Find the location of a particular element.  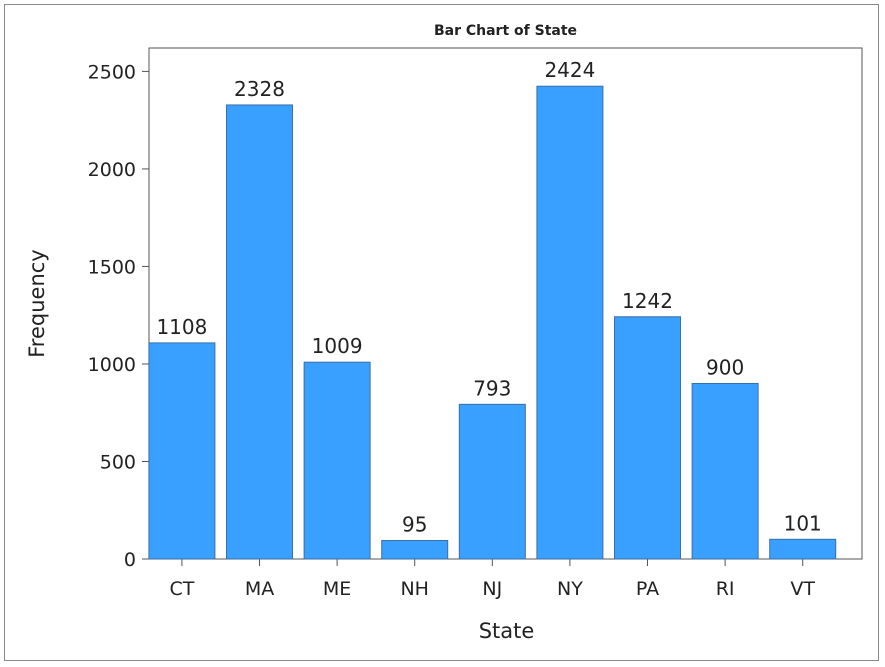

y-tick-label: 500 is located at coordinates (118, 462).